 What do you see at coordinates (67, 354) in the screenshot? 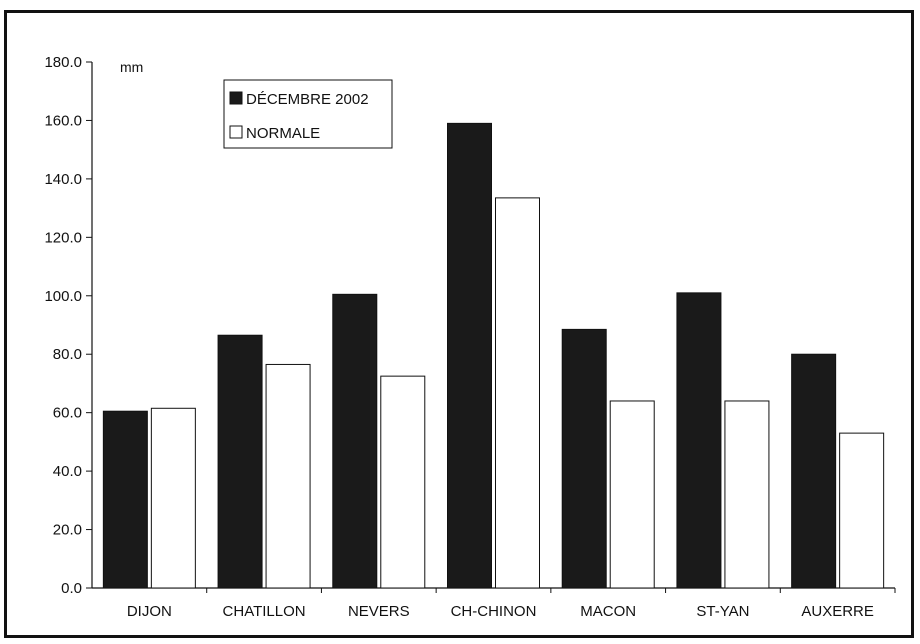
I see `y-tick-label: 80.0` at bounding box center [67, 354].